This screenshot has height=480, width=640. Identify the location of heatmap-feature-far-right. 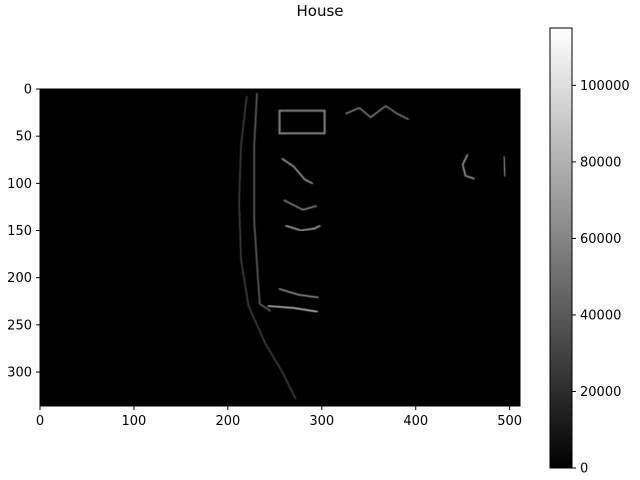
(504, 166).